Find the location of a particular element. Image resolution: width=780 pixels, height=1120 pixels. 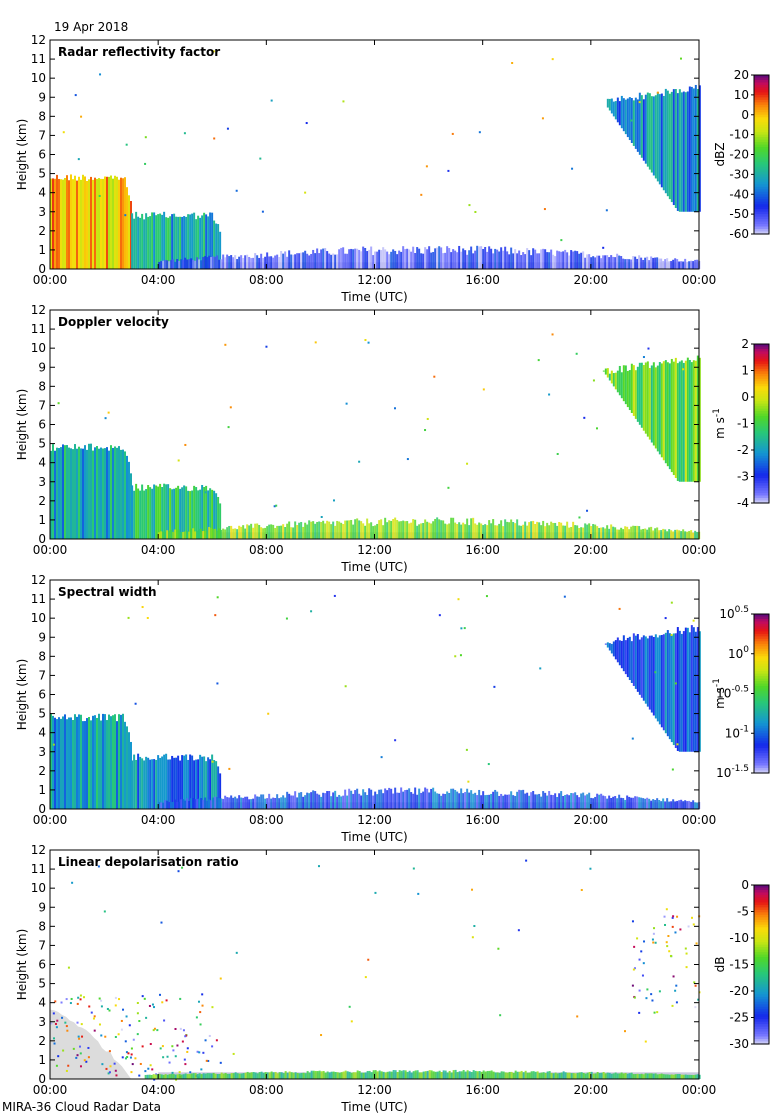

y-tick-label: 12 is located at coordinates (38, 40).